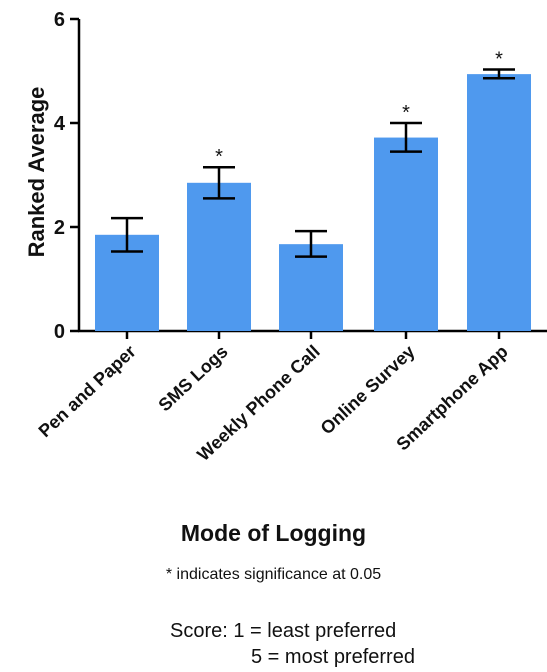 The height and width of the screenshot is (672, 547). What do you see at coordinates (87, 391) in the screenshot?
I see `x-tick-label: Pen and Paper` at bounding box center [87, 391].